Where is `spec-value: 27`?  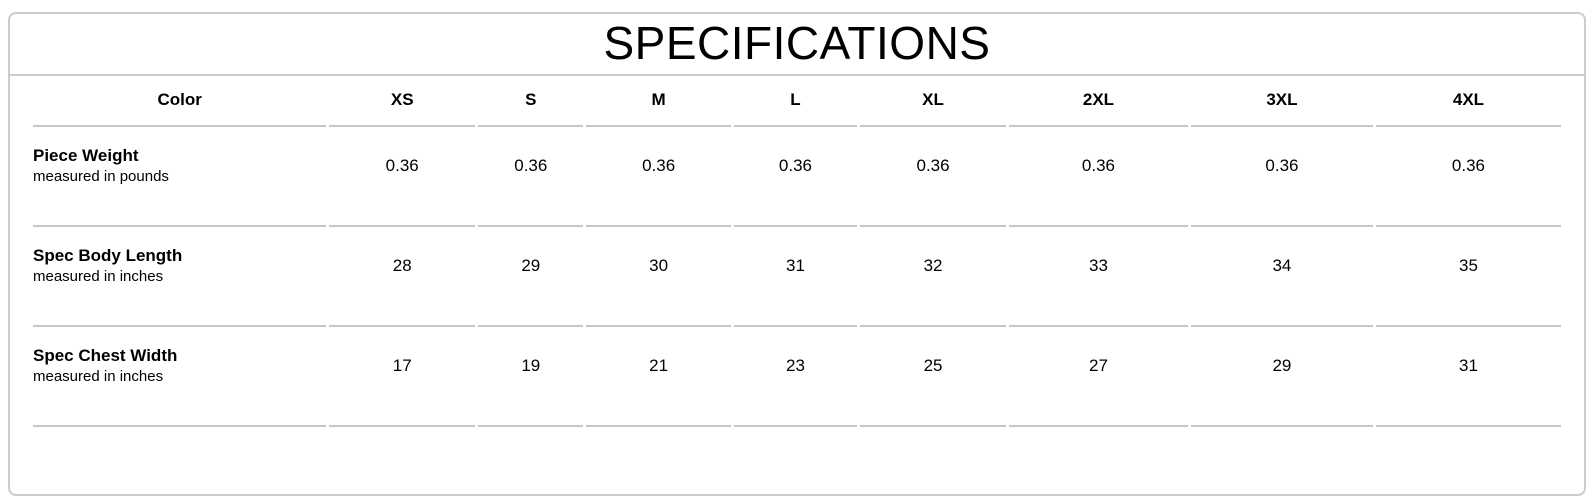 spec-value: 27 is located at coordinates (1098, 377).